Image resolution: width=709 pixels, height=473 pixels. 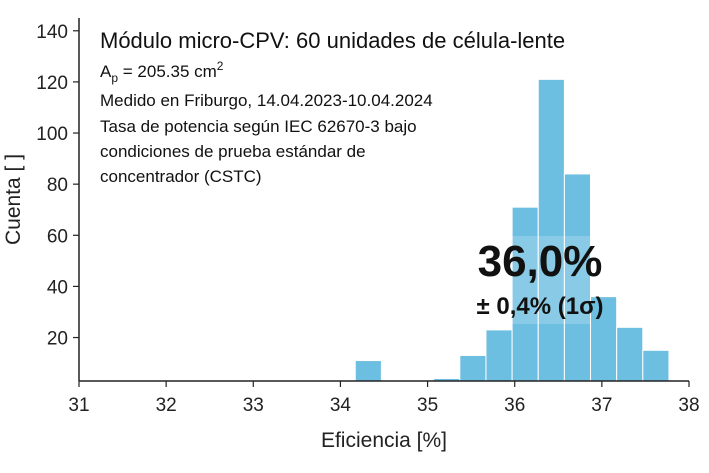 I want to click on x-tick-label: 38, so click(x=688, y=405).